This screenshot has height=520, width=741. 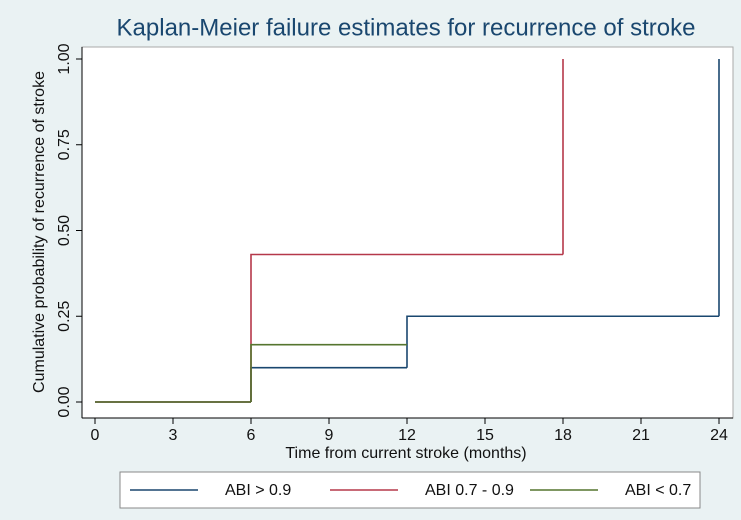 I want to click on y-tick-label: 0.50, so click(x=64, y=230).